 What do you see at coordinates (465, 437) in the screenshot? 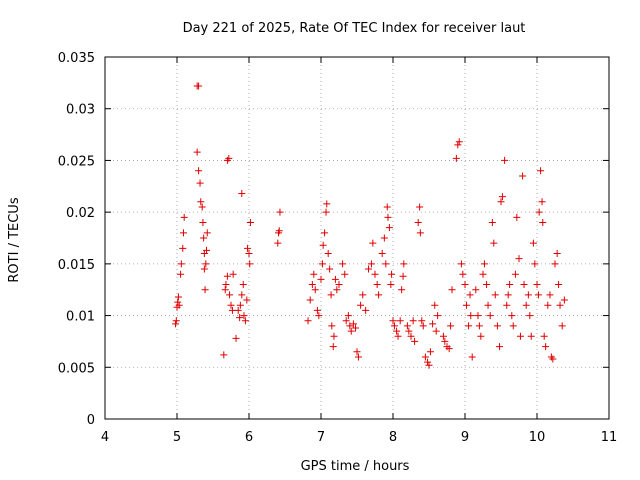
I see `x-tick-label: 9` at bounding box center [465, 437].